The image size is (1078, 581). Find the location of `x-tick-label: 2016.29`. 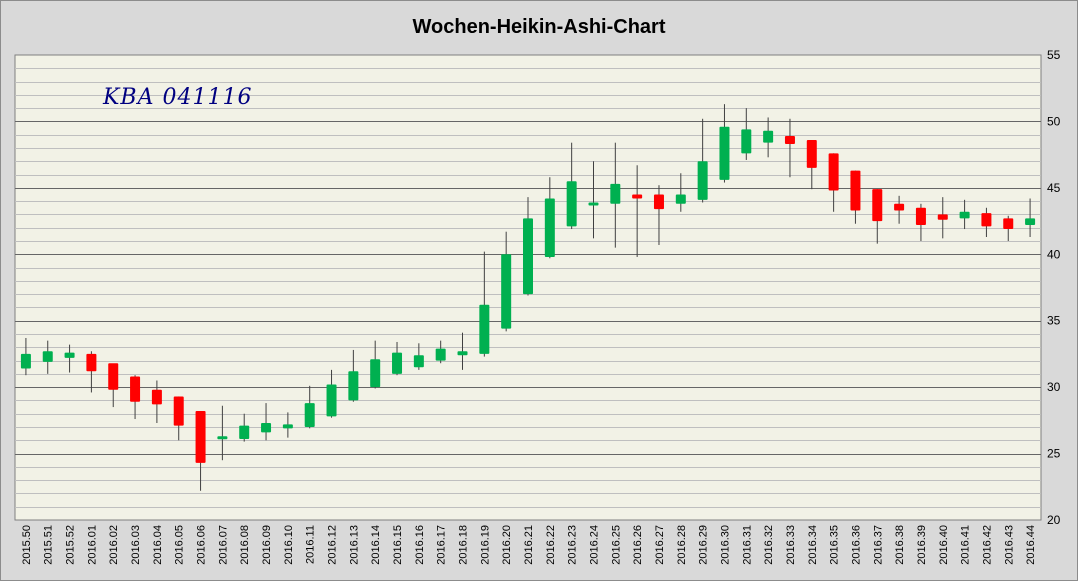

x-tick-label: 2016.29 is located at coordinates (704, 545).